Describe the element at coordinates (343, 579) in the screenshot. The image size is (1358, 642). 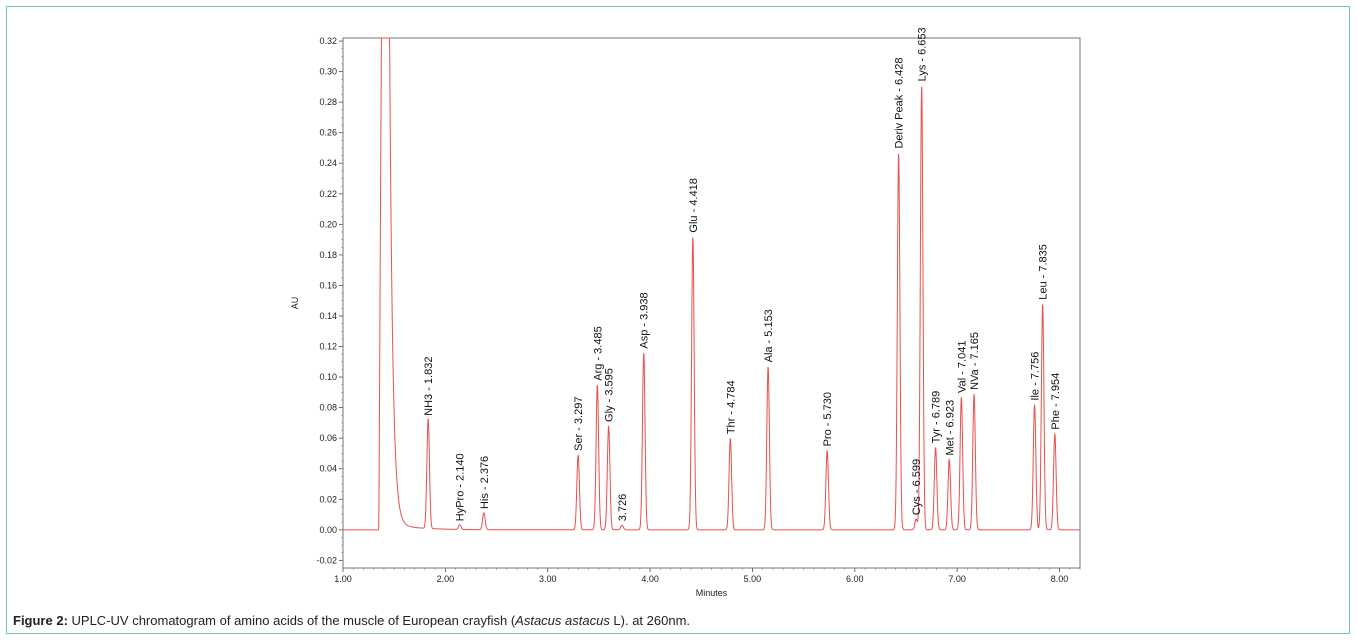
I see `x-tick-label: 1.00` at that location.